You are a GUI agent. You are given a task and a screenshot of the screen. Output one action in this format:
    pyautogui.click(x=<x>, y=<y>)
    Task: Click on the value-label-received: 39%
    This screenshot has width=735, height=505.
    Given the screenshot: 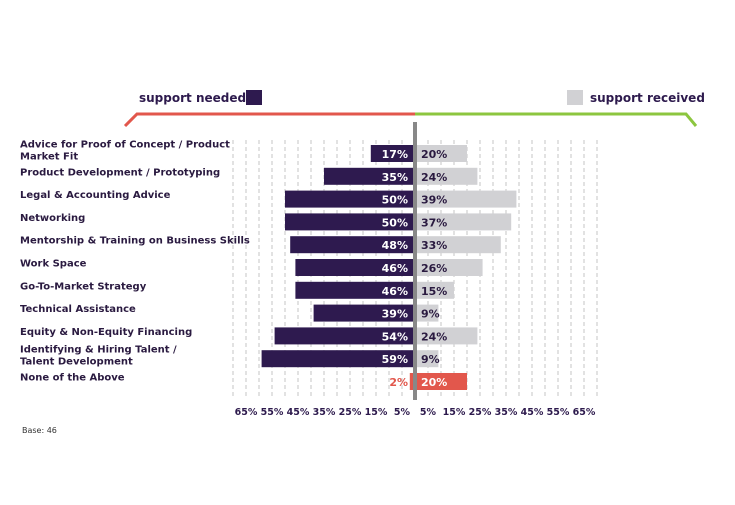 What is the action you would take?
    pyautogui.click(x=434, y=200)
    